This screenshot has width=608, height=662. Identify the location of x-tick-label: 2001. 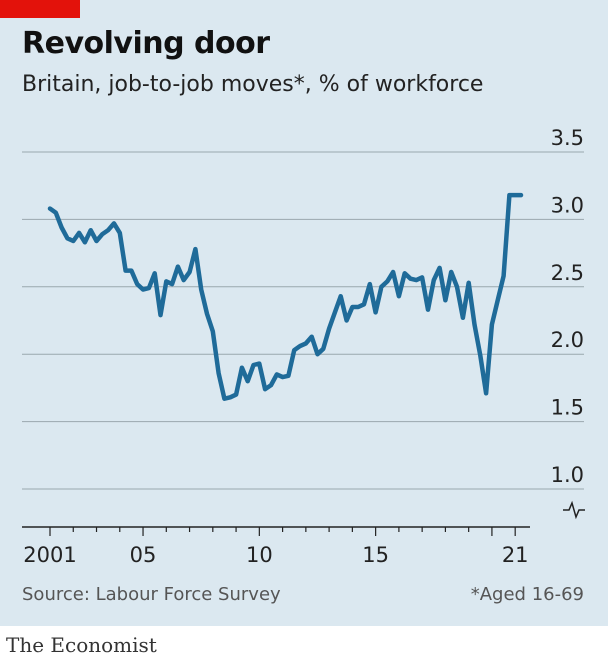
(49, 555).